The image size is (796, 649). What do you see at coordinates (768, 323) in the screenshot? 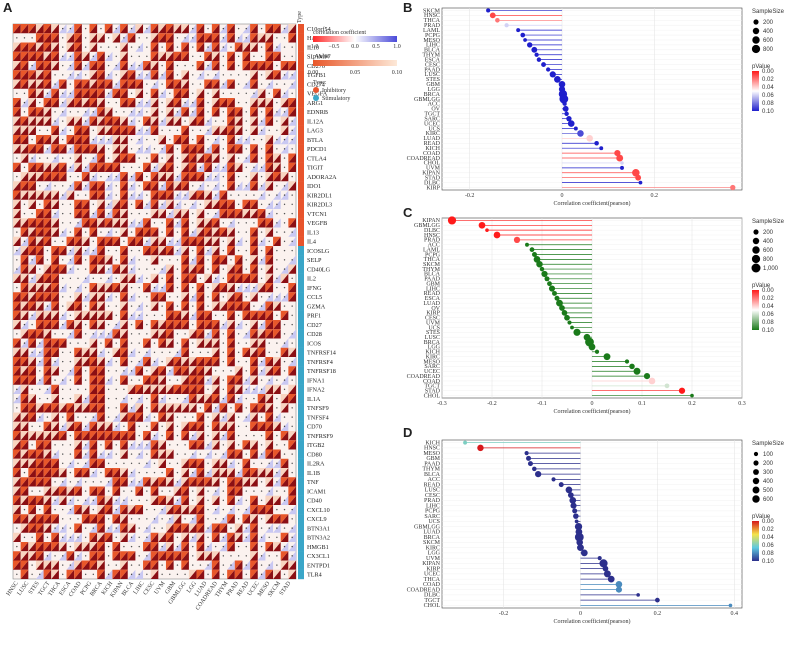
I see `legend-p-tick: 0.08` at bounding box center [768, 323].